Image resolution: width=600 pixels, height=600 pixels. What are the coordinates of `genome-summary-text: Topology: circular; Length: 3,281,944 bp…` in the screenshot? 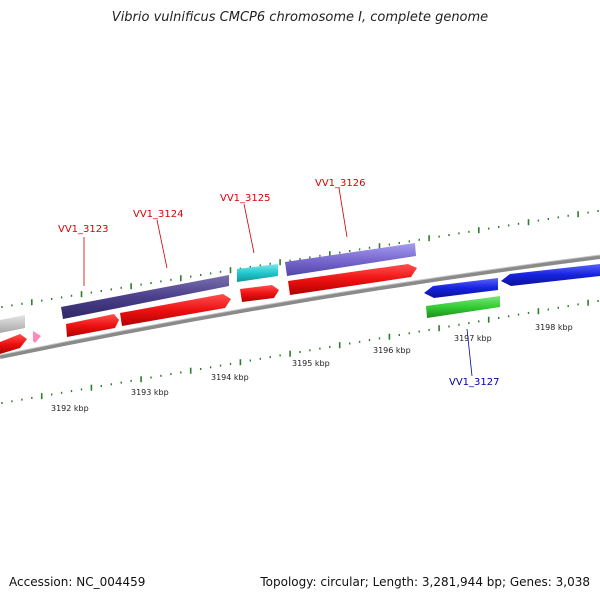 It's located at (425, 582).